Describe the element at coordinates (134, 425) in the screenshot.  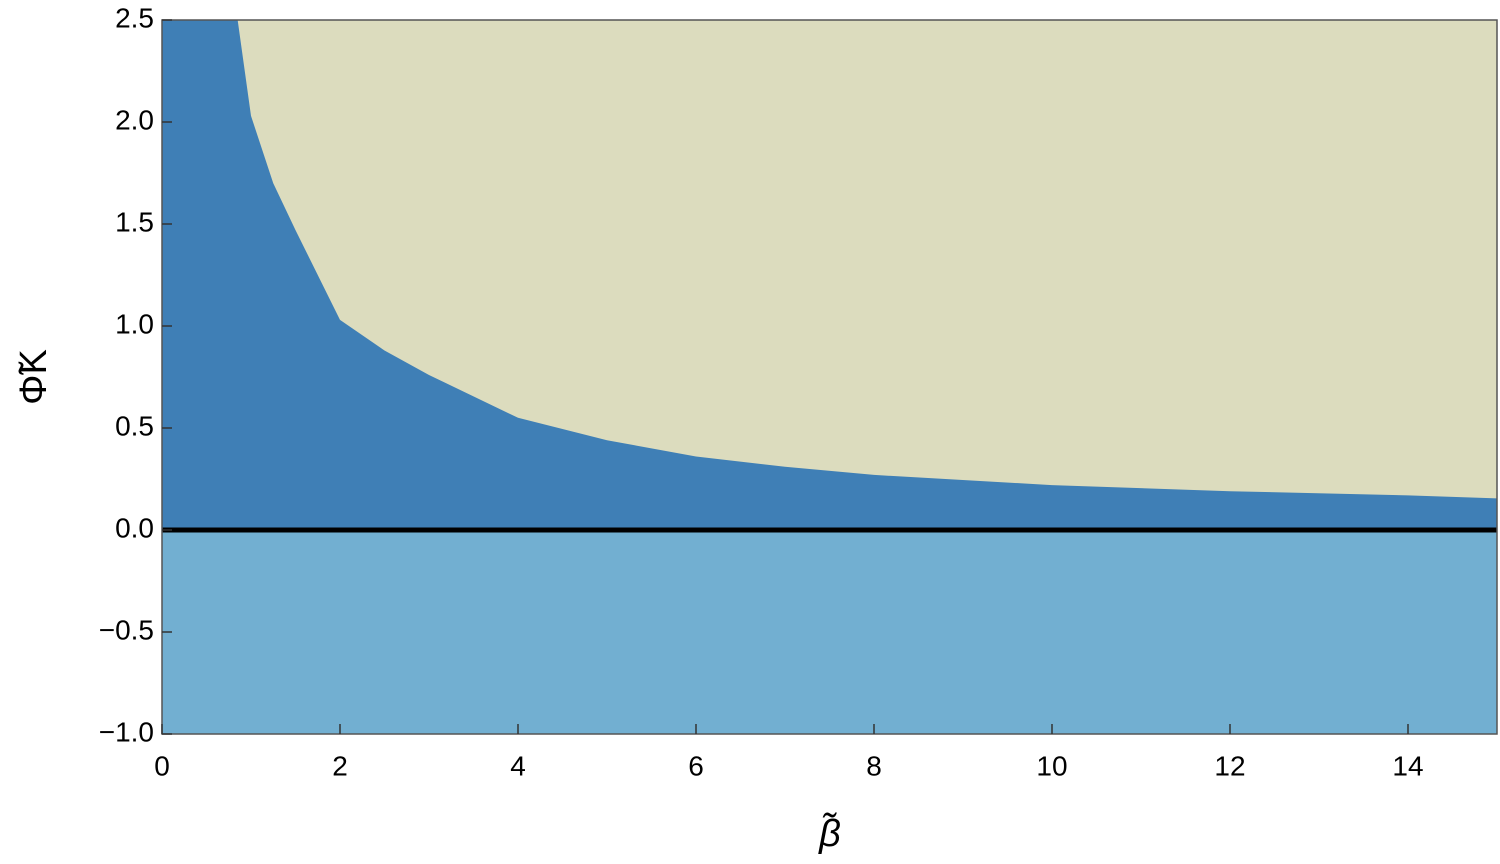
I see `y-tick-label: 0.5` at that location.